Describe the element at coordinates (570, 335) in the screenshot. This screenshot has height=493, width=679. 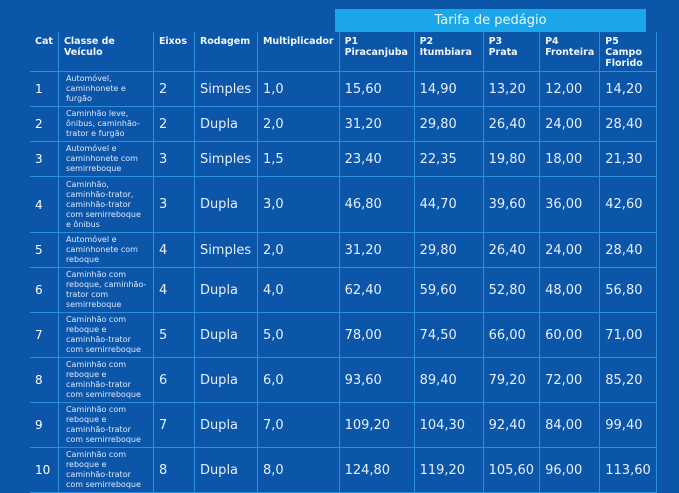
I see `cell-p4: 60,00` at that location.